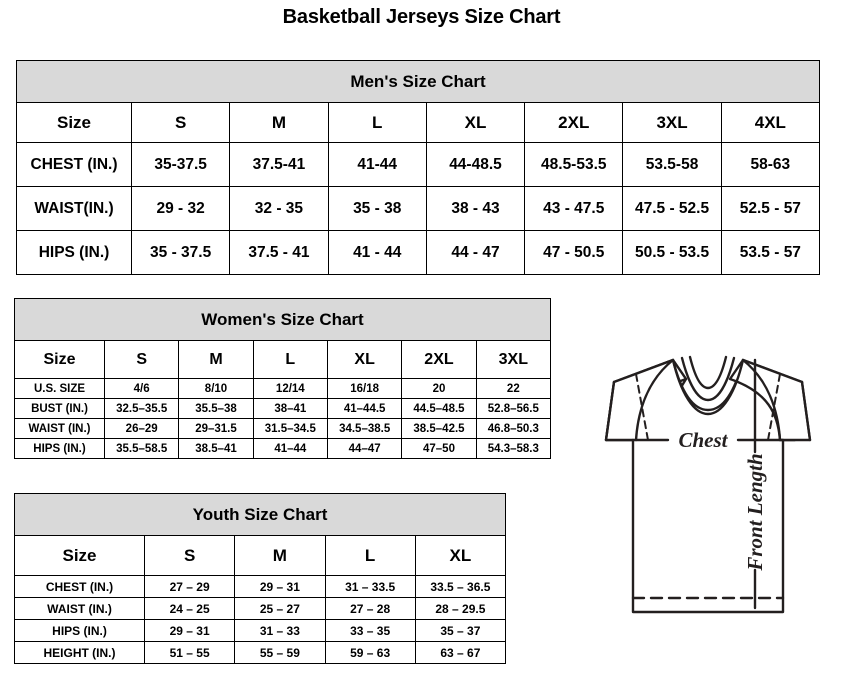 This screenshot has height=679, width=843. What do you see at coordinates (377, 208) in the screenshot?
I see `cell-waist-l: 35 - 38` at bounding box center [377, 208].